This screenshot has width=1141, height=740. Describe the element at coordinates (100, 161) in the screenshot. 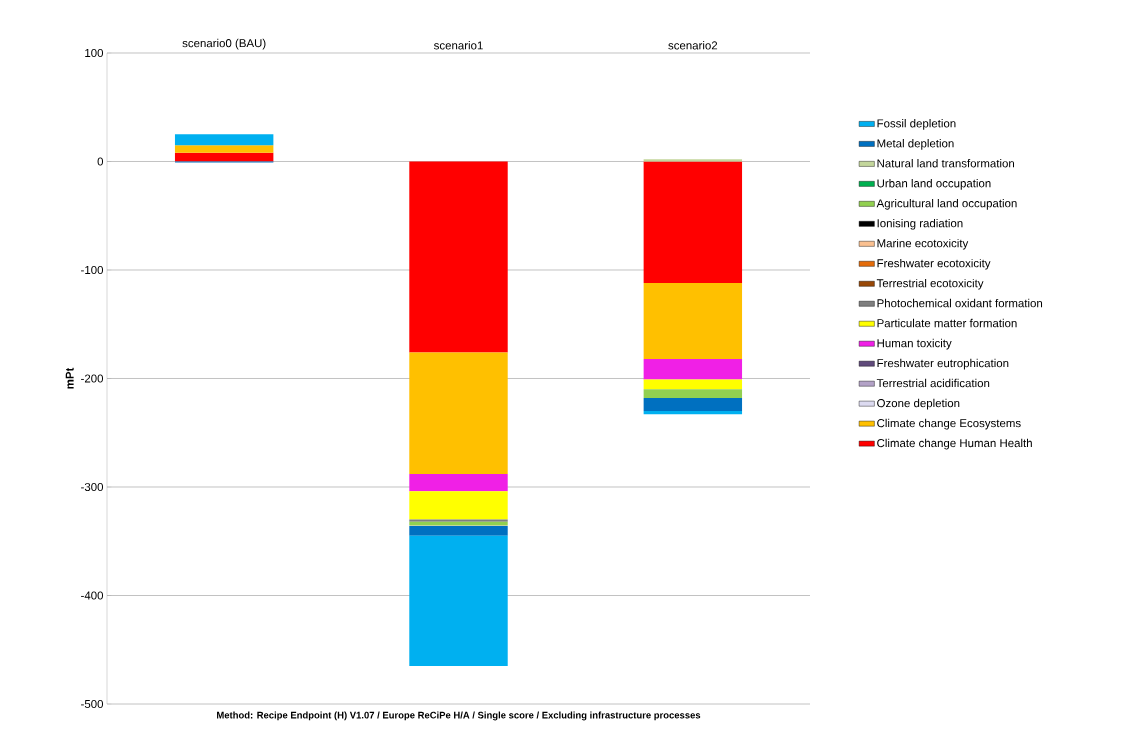

I see `y-tick-label: 0` at that location.